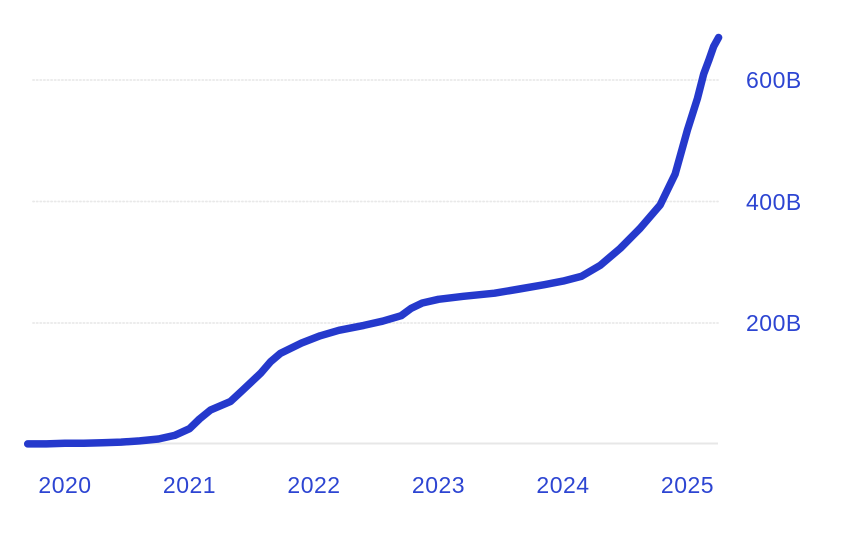 The width and height of the screenshot is (867, 533). Describe the element at coordinates (687, 485) in the screenshot. I see `x-tick-label-2025: 2025` at that location.